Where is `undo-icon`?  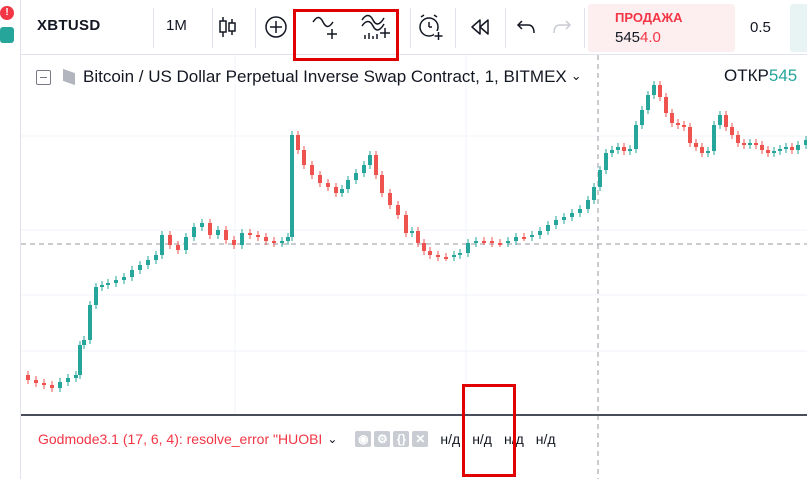 undo-icon is located at coordinates (526, 27).